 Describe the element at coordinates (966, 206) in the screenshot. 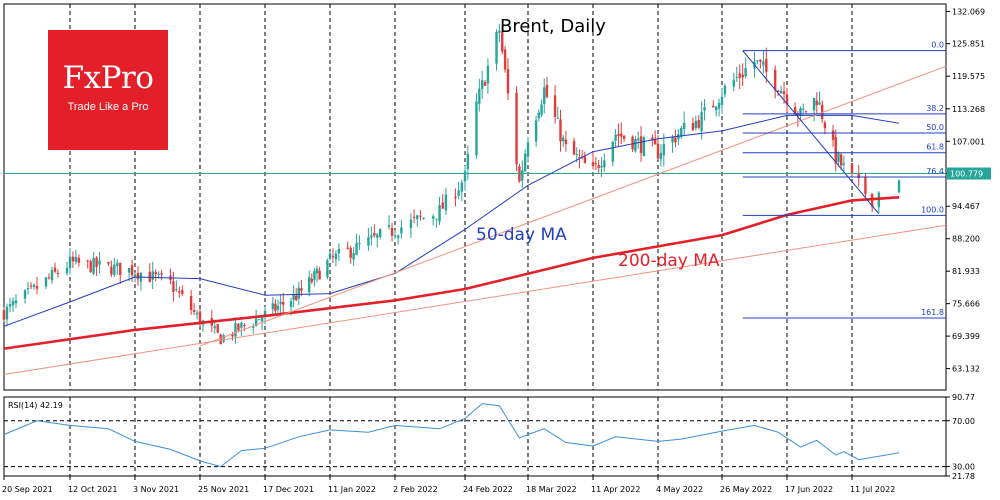

I see `y-tick-label: 94.467` at that location.